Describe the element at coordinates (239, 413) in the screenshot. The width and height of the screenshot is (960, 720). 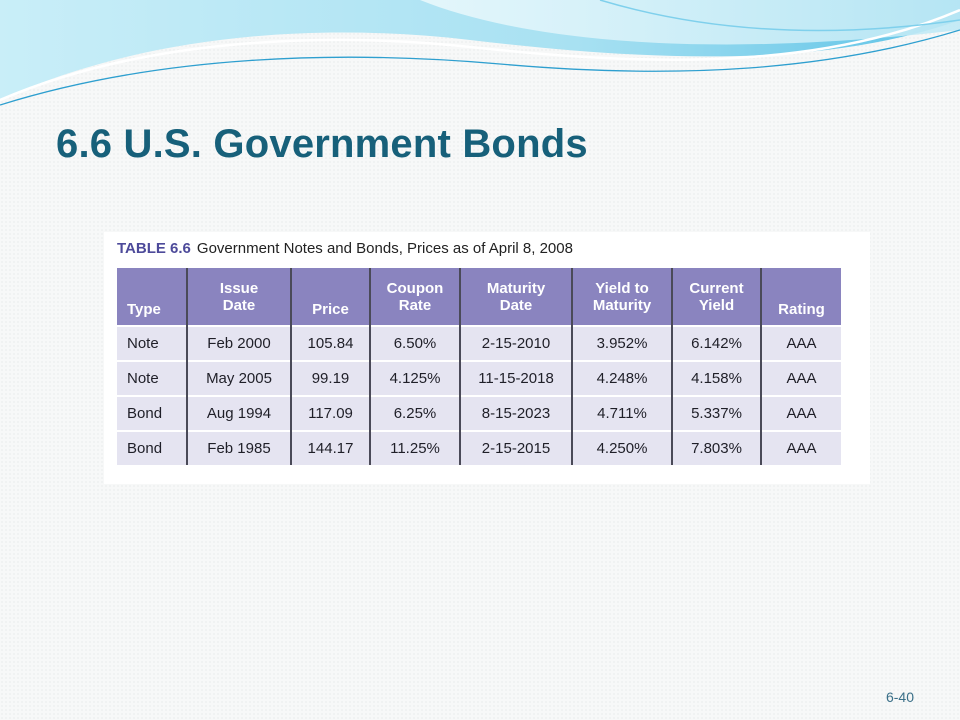
I see `cell-issue-date: Aug 1994` at that location.